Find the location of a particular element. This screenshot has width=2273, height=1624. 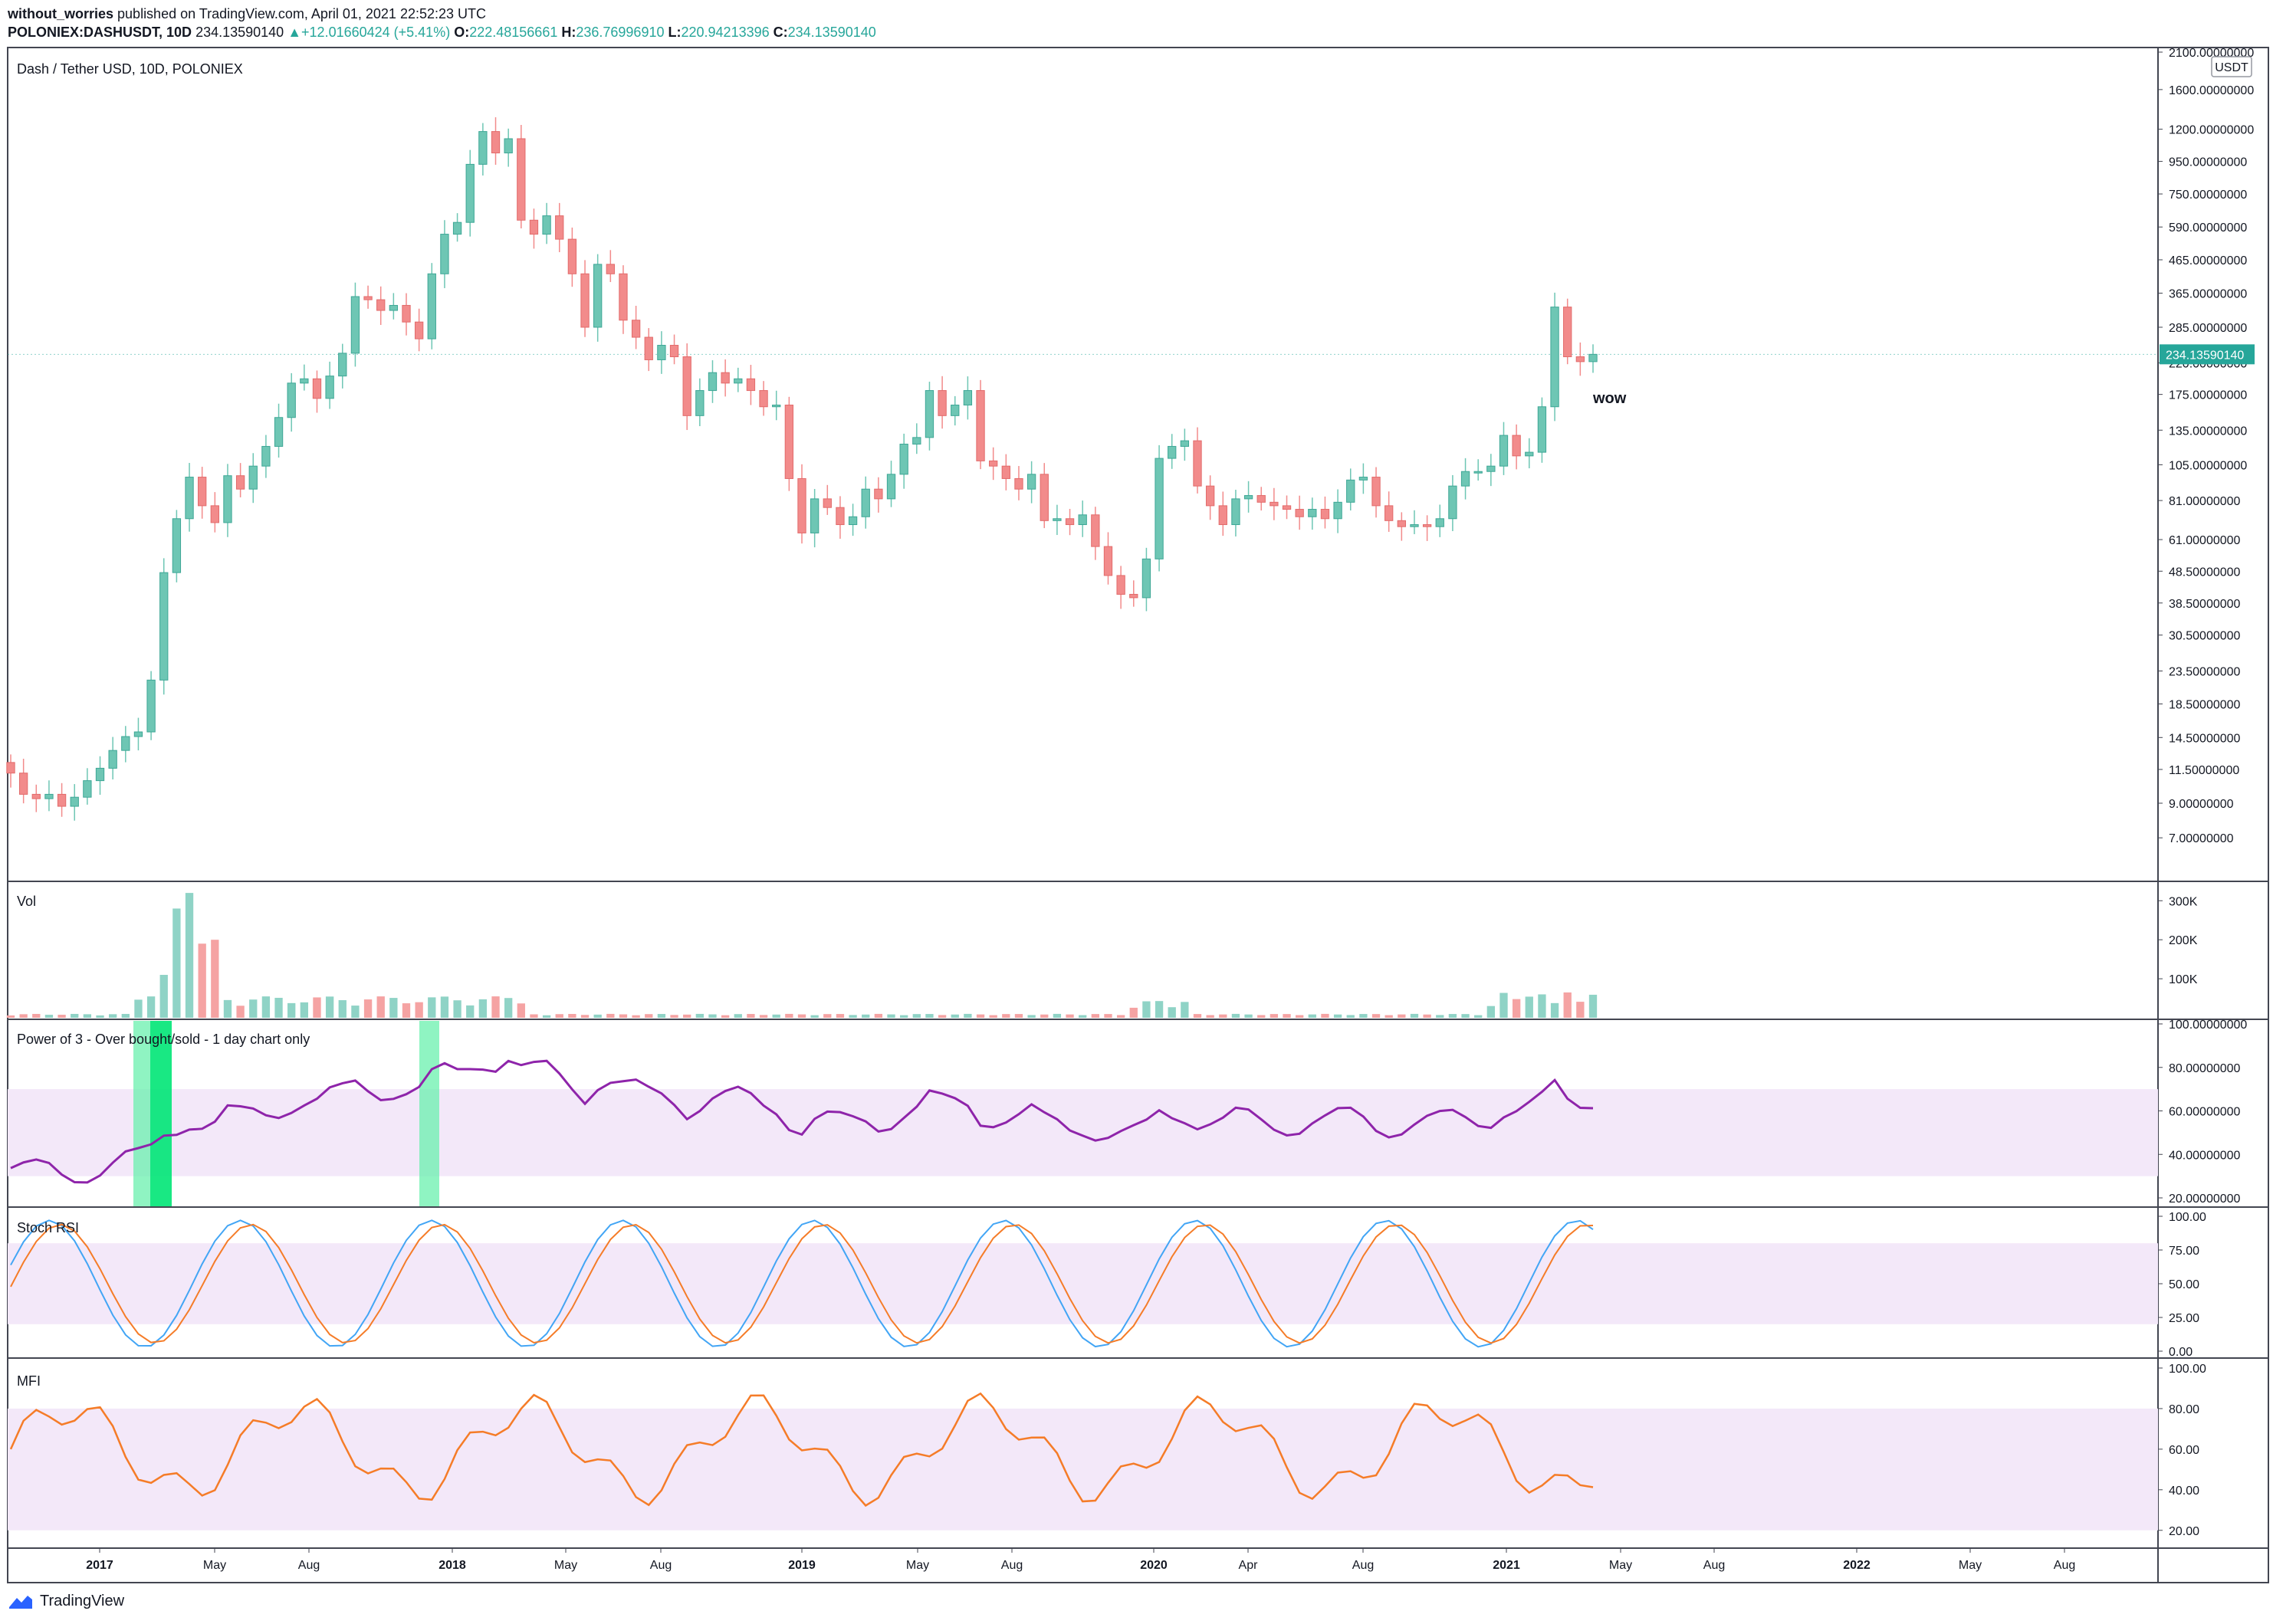

price-tick-label: 465.00000000 is located at coordinates (2208, 260).